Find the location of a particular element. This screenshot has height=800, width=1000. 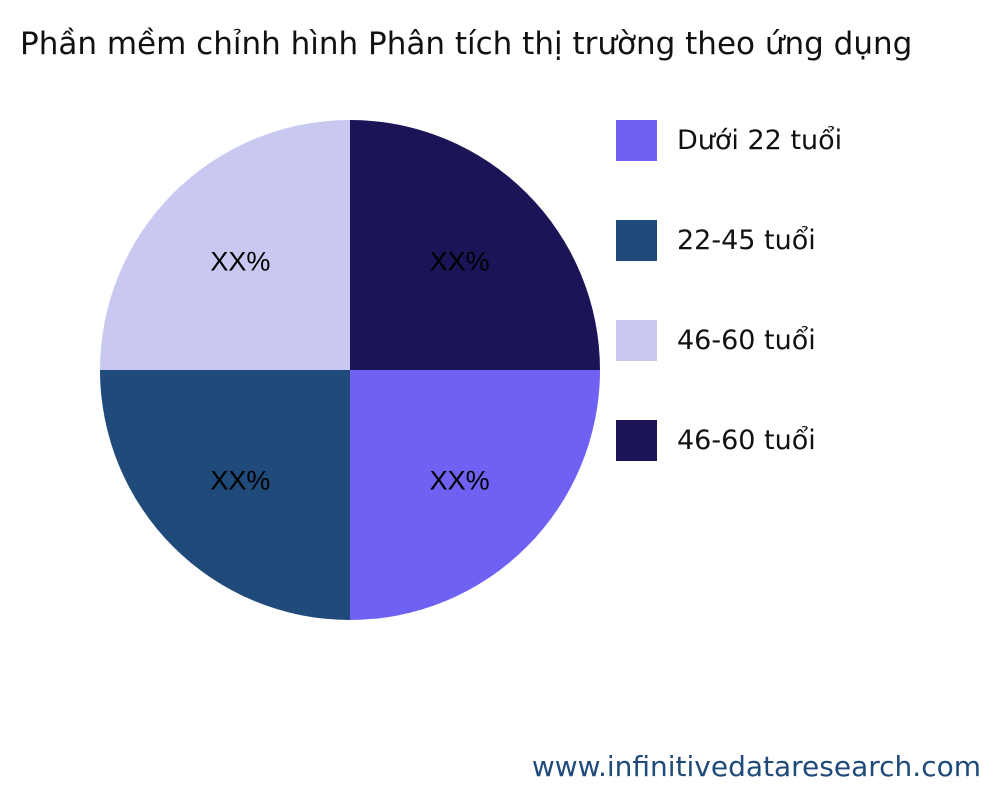

legend-item: Dưới 22 tuổi is located at coordinates (729, 140).